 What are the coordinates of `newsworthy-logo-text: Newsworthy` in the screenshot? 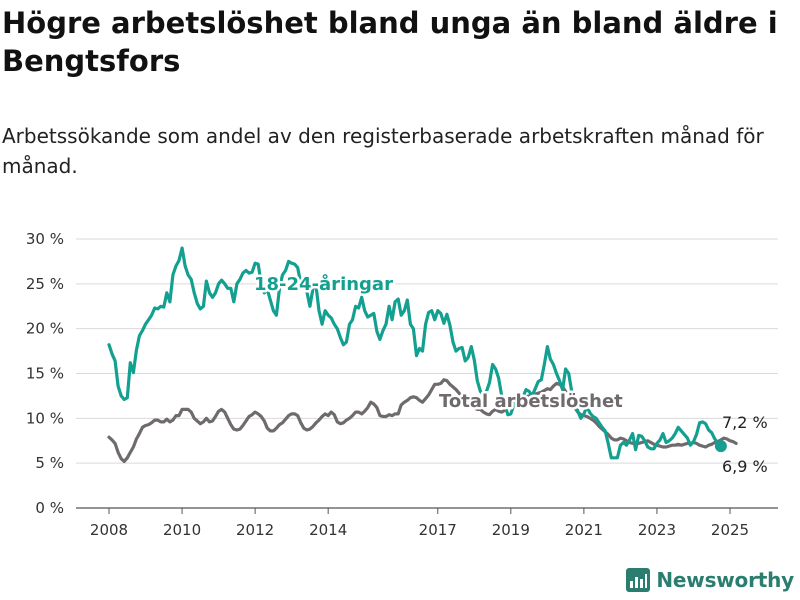 It's located at (725, 580).